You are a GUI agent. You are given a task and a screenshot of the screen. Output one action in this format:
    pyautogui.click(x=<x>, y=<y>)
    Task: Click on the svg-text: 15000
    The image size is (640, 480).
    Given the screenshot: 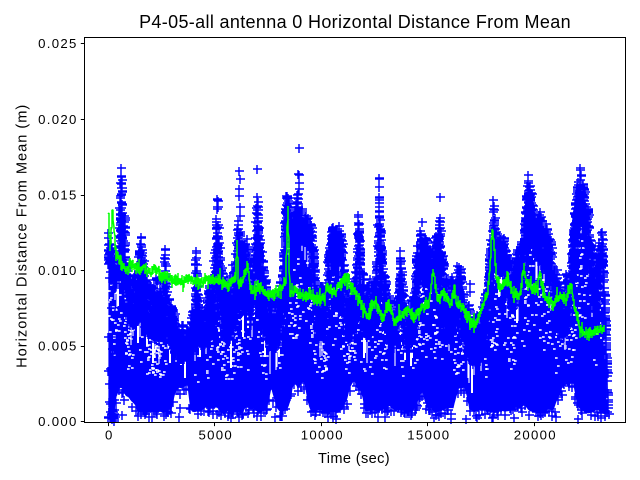 What is the action you would take?
    pyautogui.click(x=428, y=435)
    